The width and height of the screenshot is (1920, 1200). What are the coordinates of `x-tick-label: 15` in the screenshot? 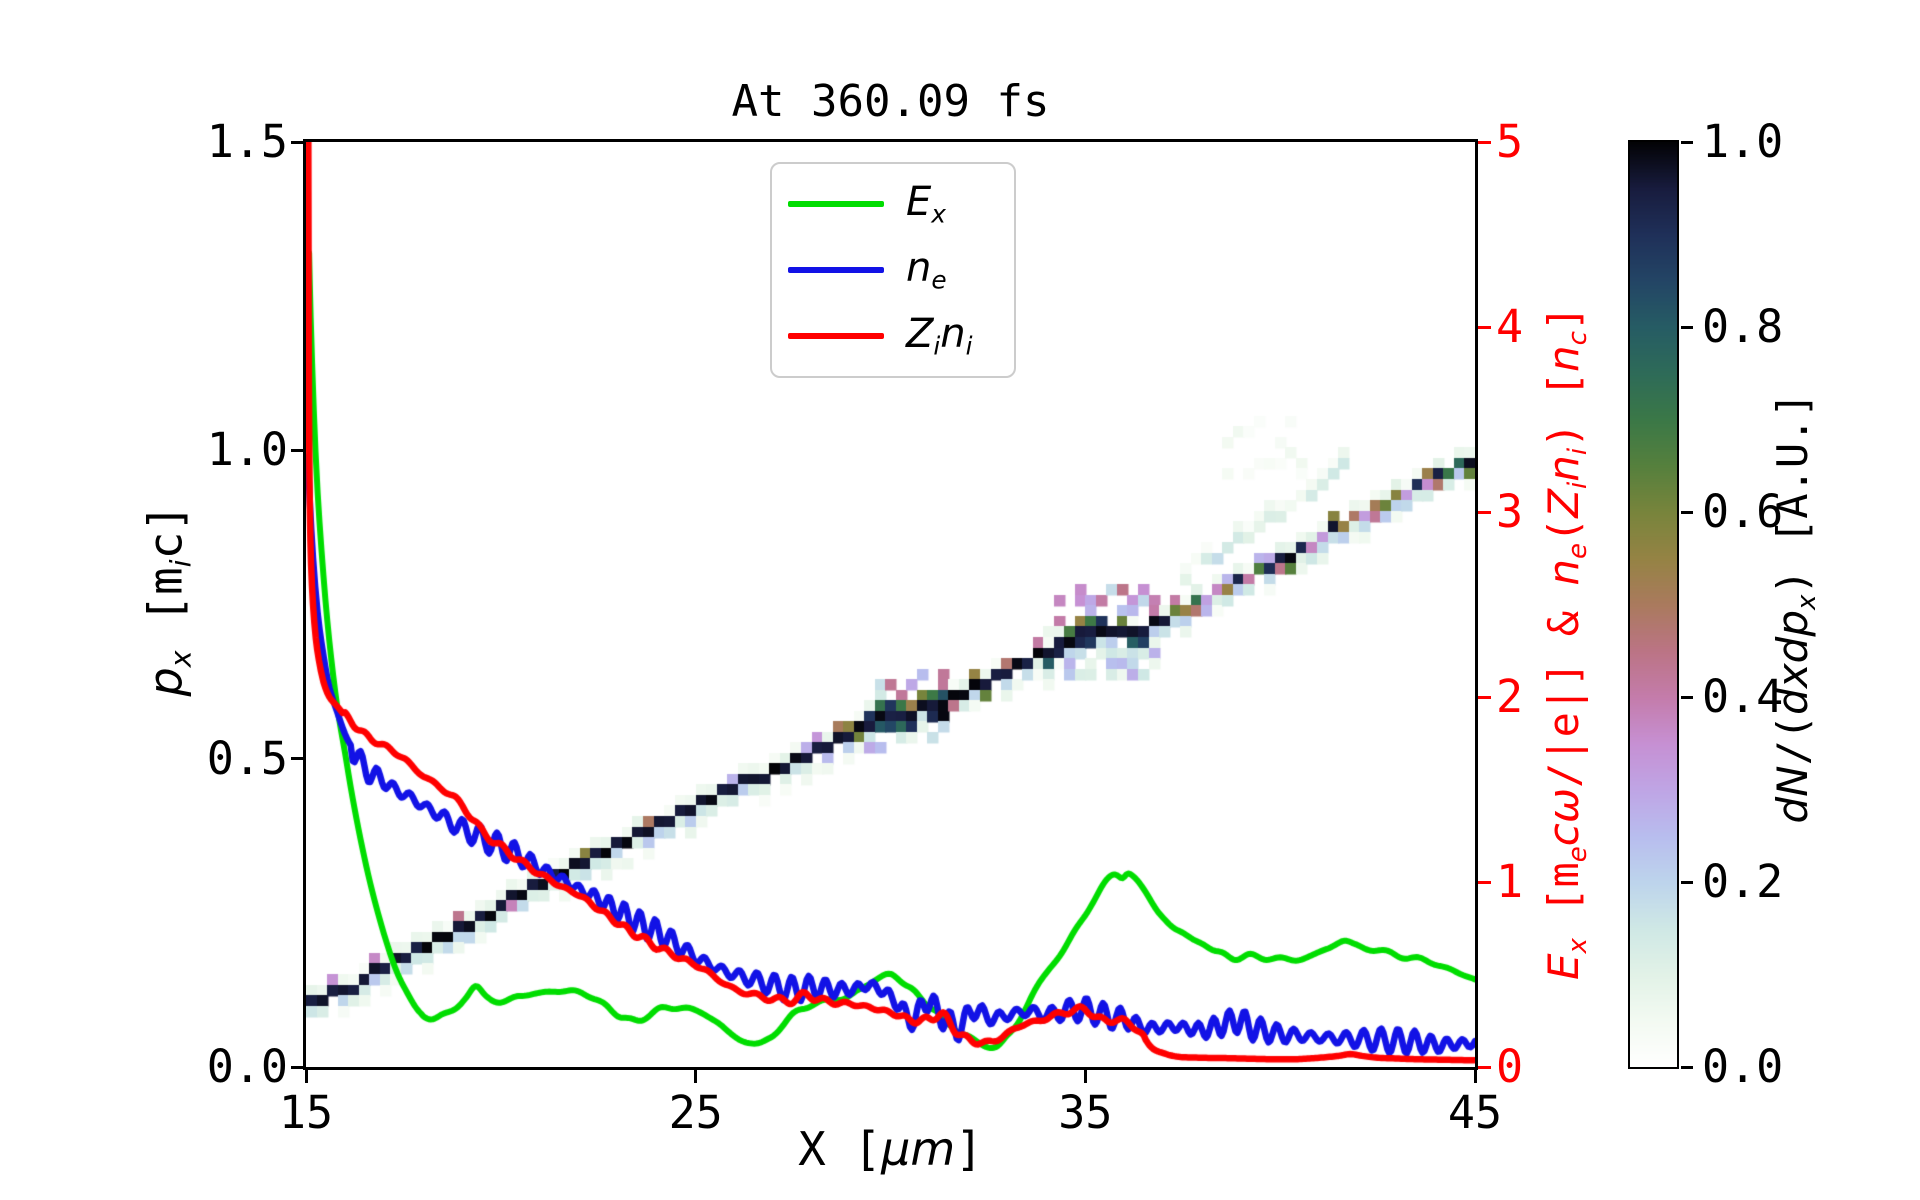 It's located at (306, 1112).